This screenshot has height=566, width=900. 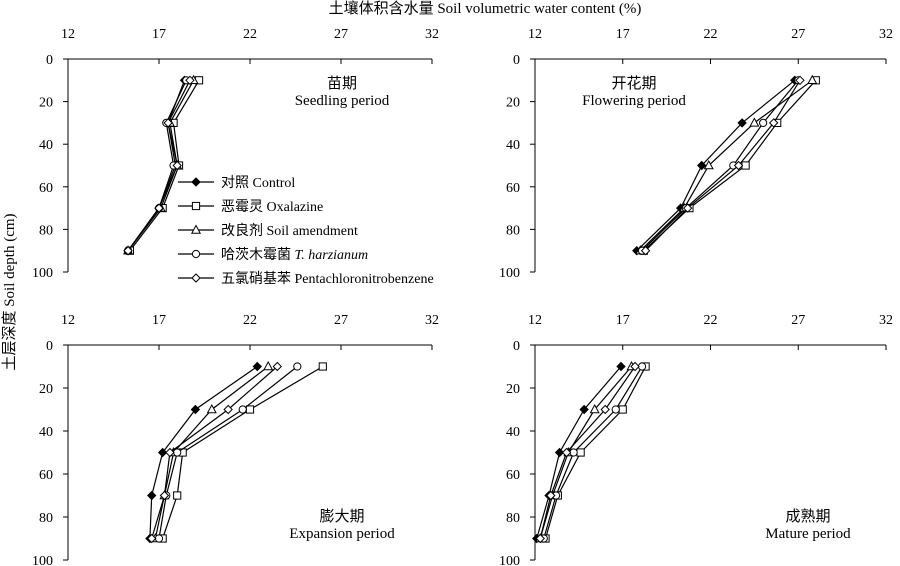 I want to click on legend-label: 五氯硝基苯 Pentachloronitrobenzene, so click(x=327, y=278).